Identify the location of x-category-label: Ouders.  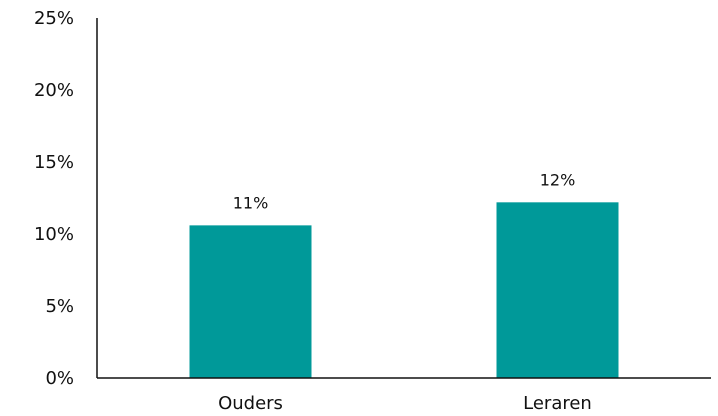
(250, 403).